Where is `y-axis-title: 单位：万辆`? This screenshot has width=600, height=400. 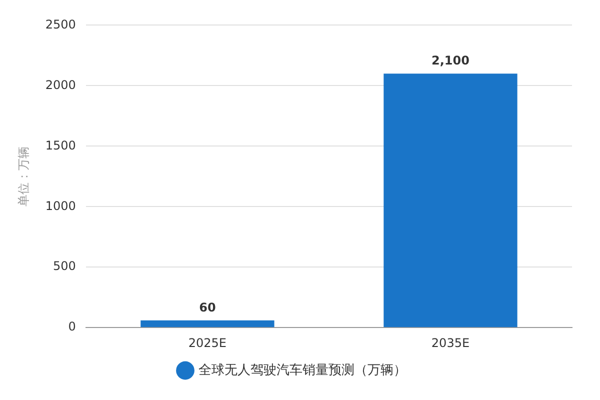
y-axis-title: 单位：万辆 is located at coordinates (23, 176).